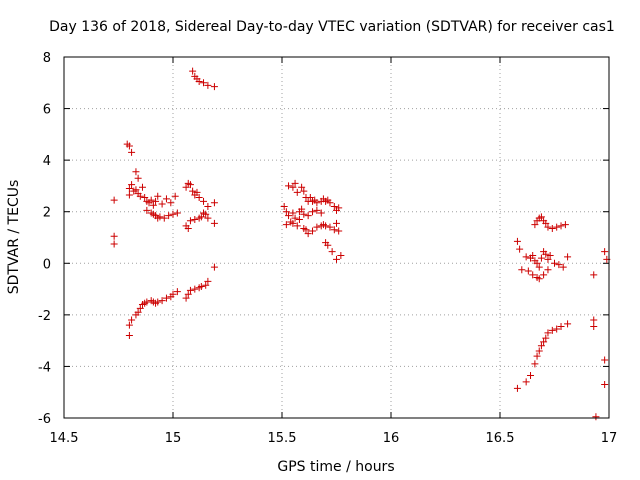 The height and width of the screenshot is (480, 640). What do you see at coordinates (64, 438) in the screenshot?
I see `x-tick-label: 14.5` at bounding box center [64, 438].